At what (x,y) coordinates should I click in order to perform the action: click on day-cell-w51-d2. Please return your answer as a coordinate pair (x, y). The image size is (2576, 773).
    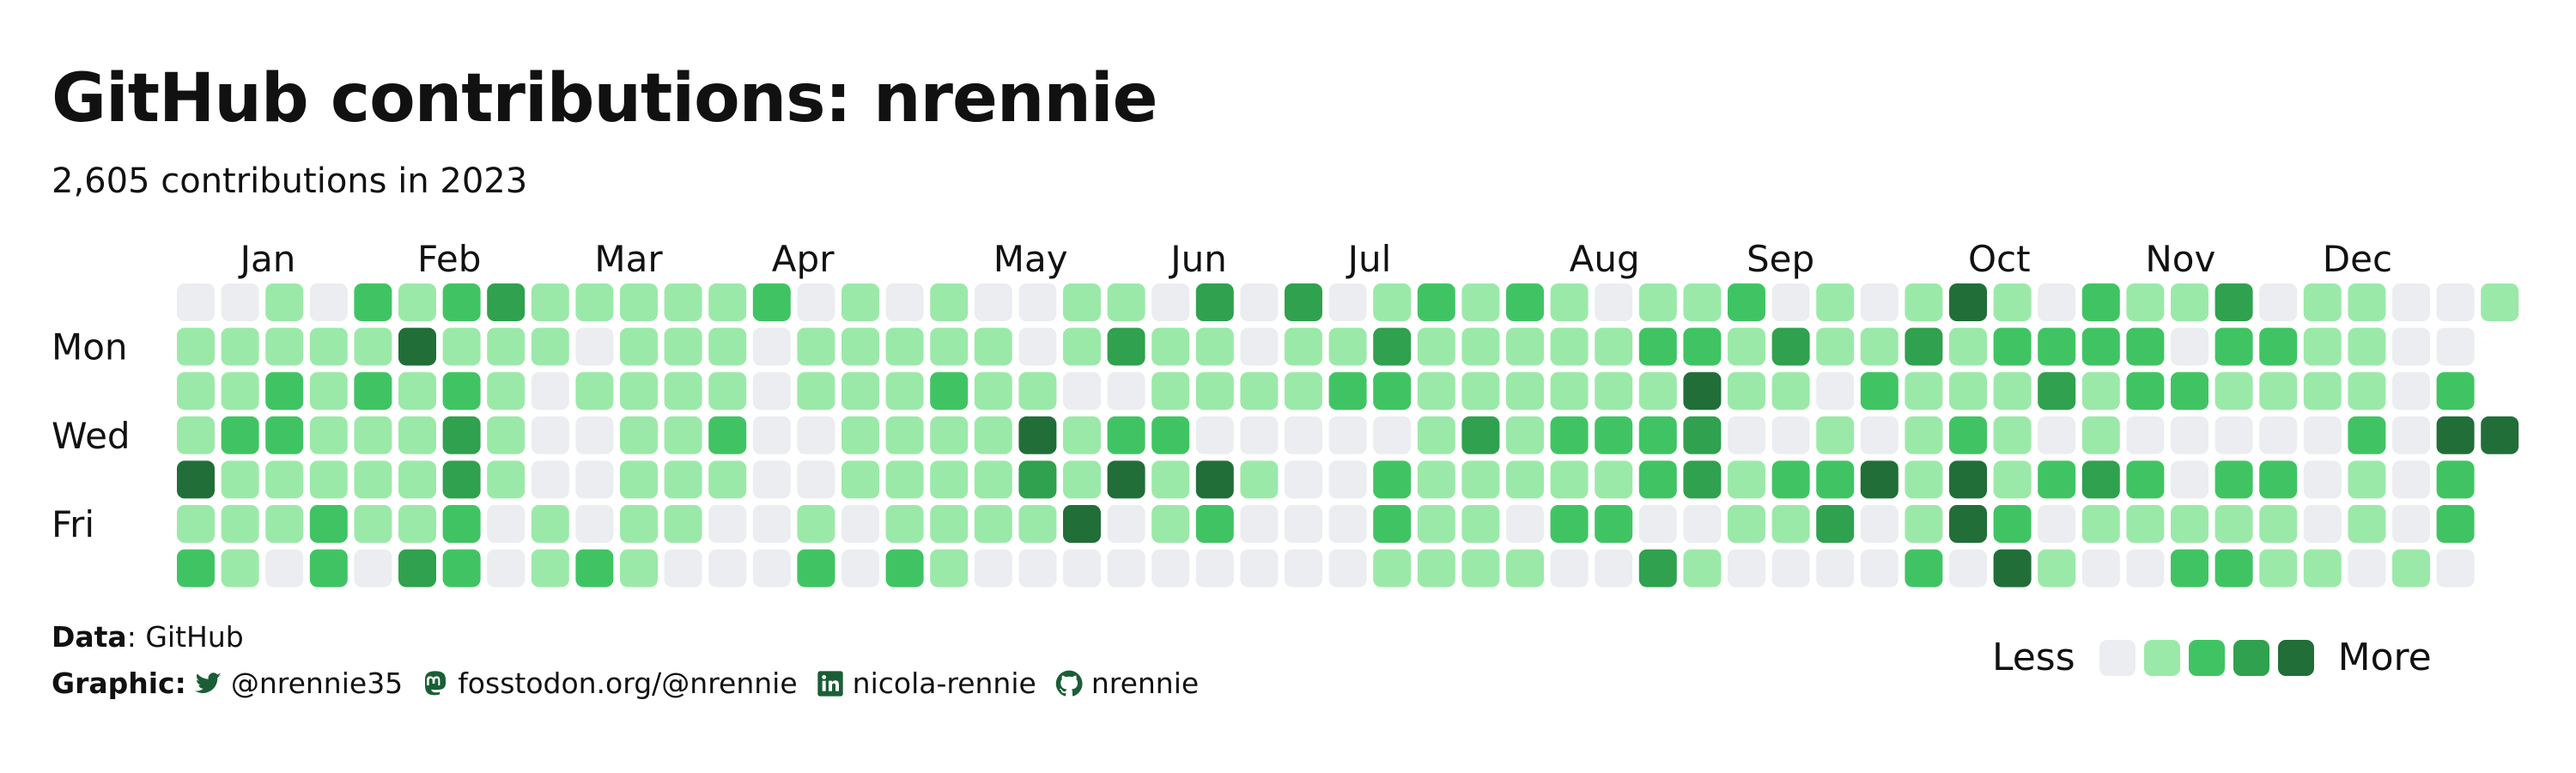
    Looking at the image, I should click on (2456, 391).